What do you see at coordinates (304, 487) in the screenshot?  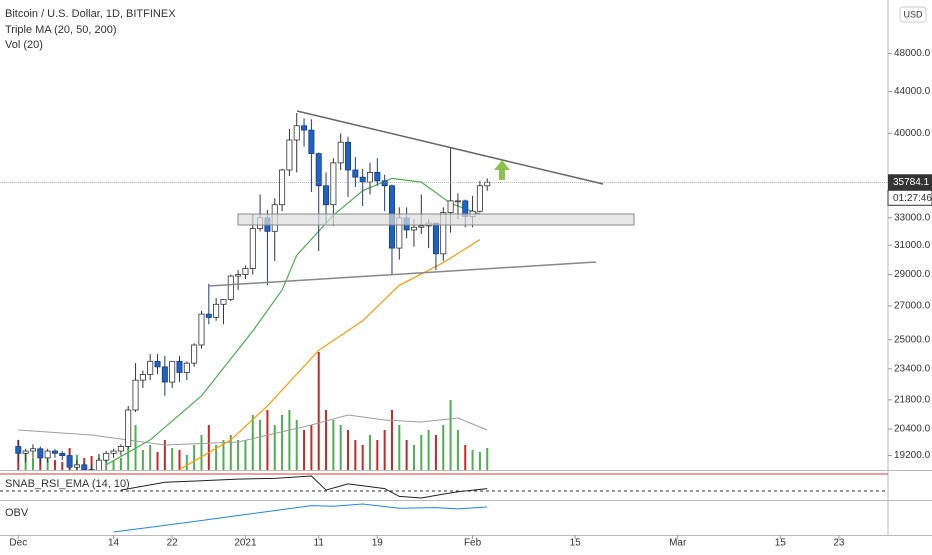 I see `rsi-line` at bounding box center [304, 487].